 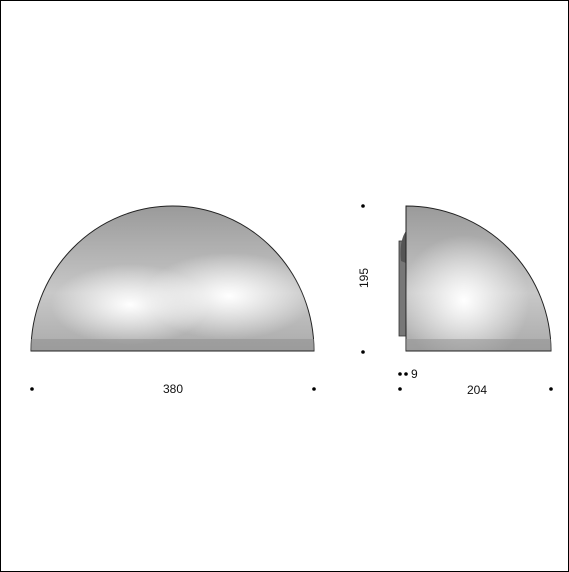 What do you see at coordinates (403, 247) in the screenshot?
I see `wall-mount-bracket` at bounding box center [403, 247].